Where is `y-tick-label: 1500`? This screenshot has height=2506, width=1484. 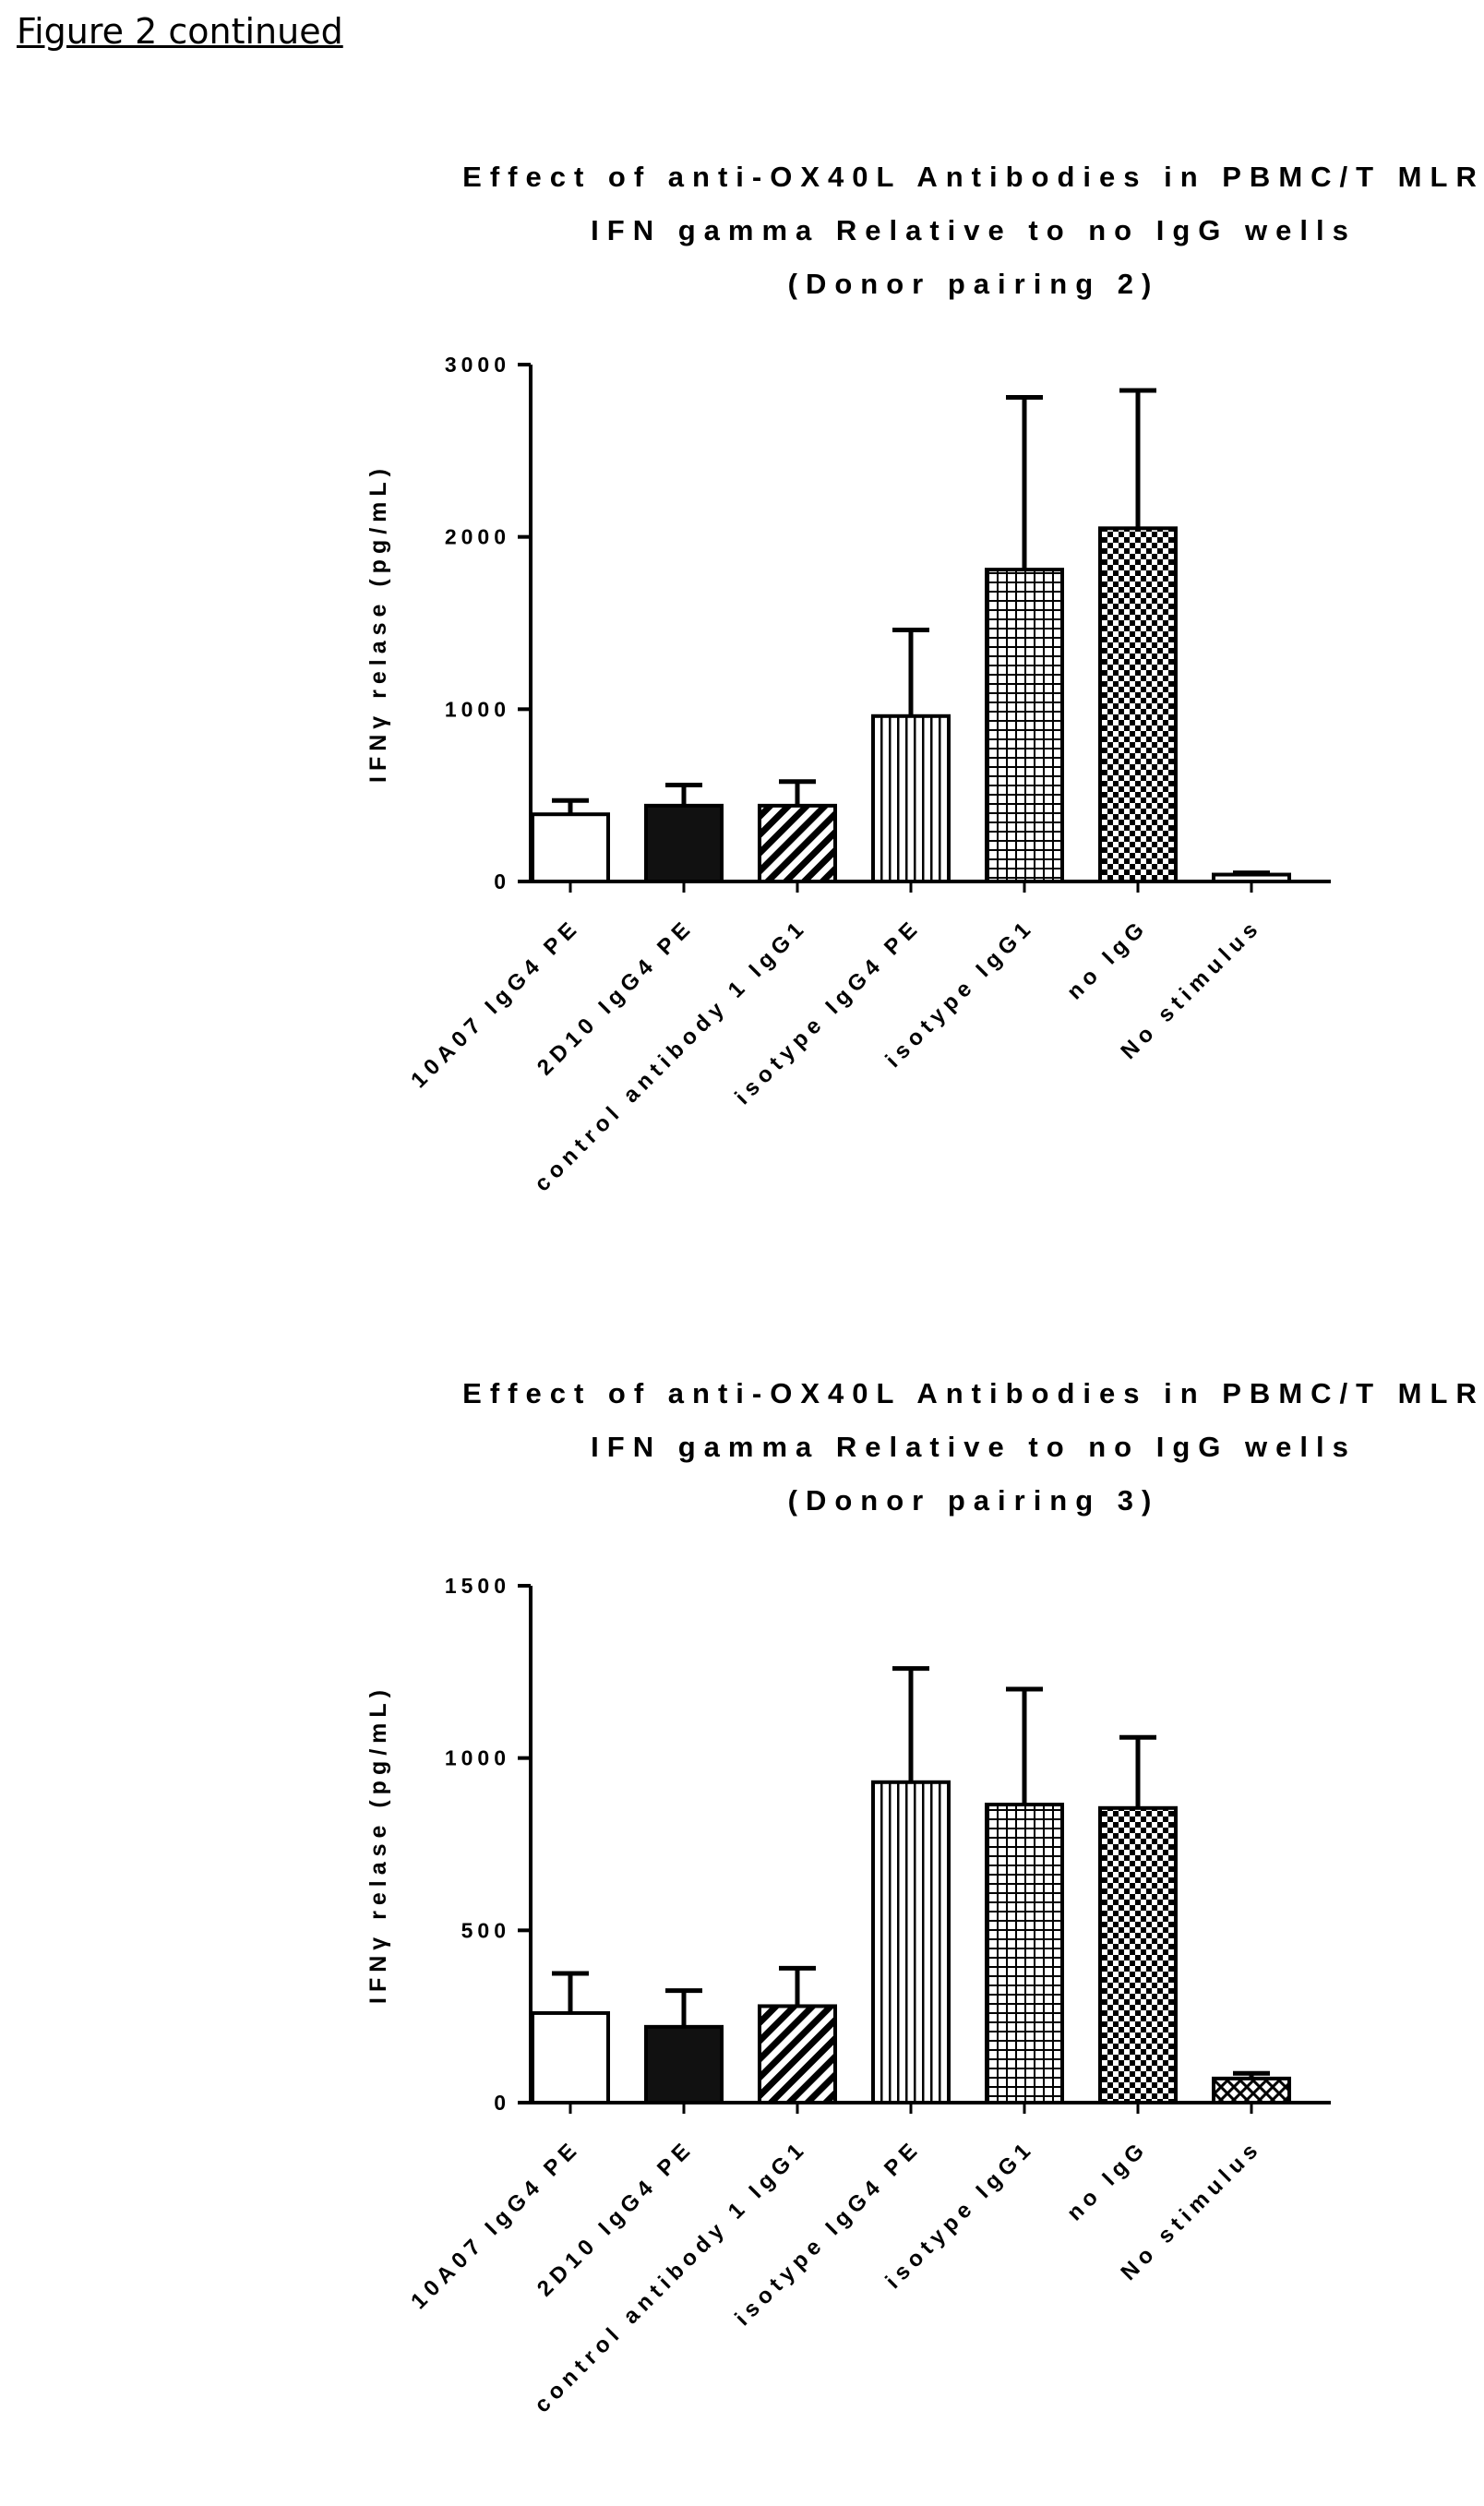 y-tick-label: 1500 is located at coordinates (477, 1586).